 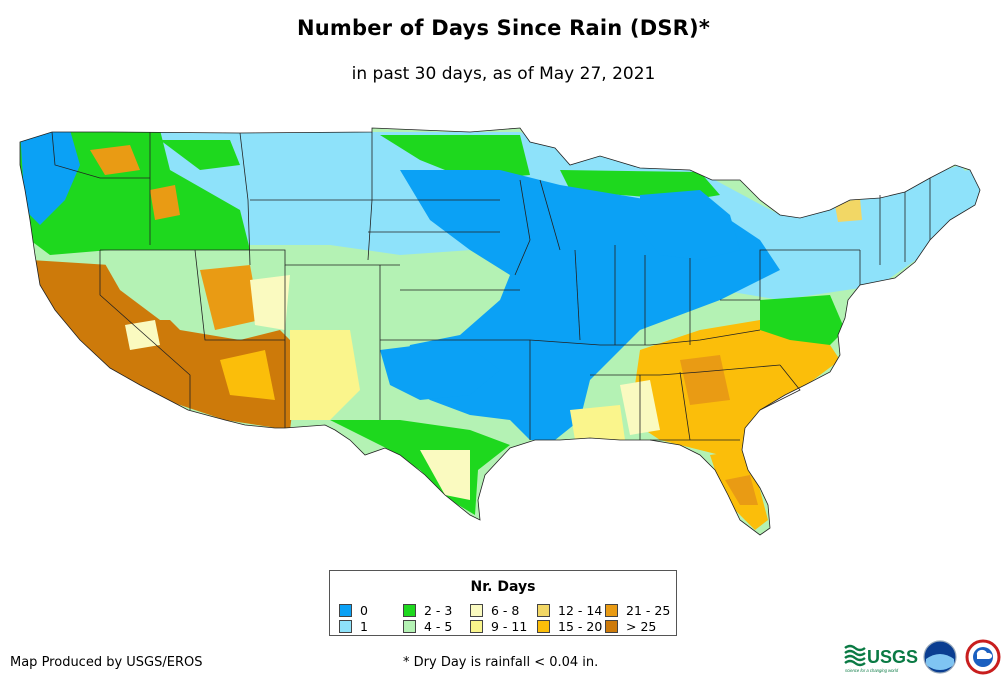 What do you see at coordinates (503, 587) in the screenshot?
I see `legend-title: Nr. Days` at bounding box center [503, 587].